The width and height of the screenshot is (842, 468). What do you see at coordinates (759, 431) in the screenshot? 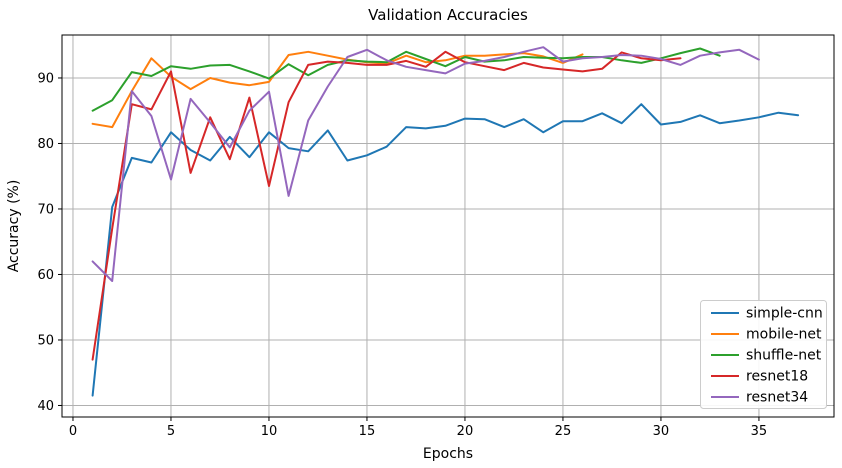
I see `x-tick-label: 35` at bounding box center [759, 431].